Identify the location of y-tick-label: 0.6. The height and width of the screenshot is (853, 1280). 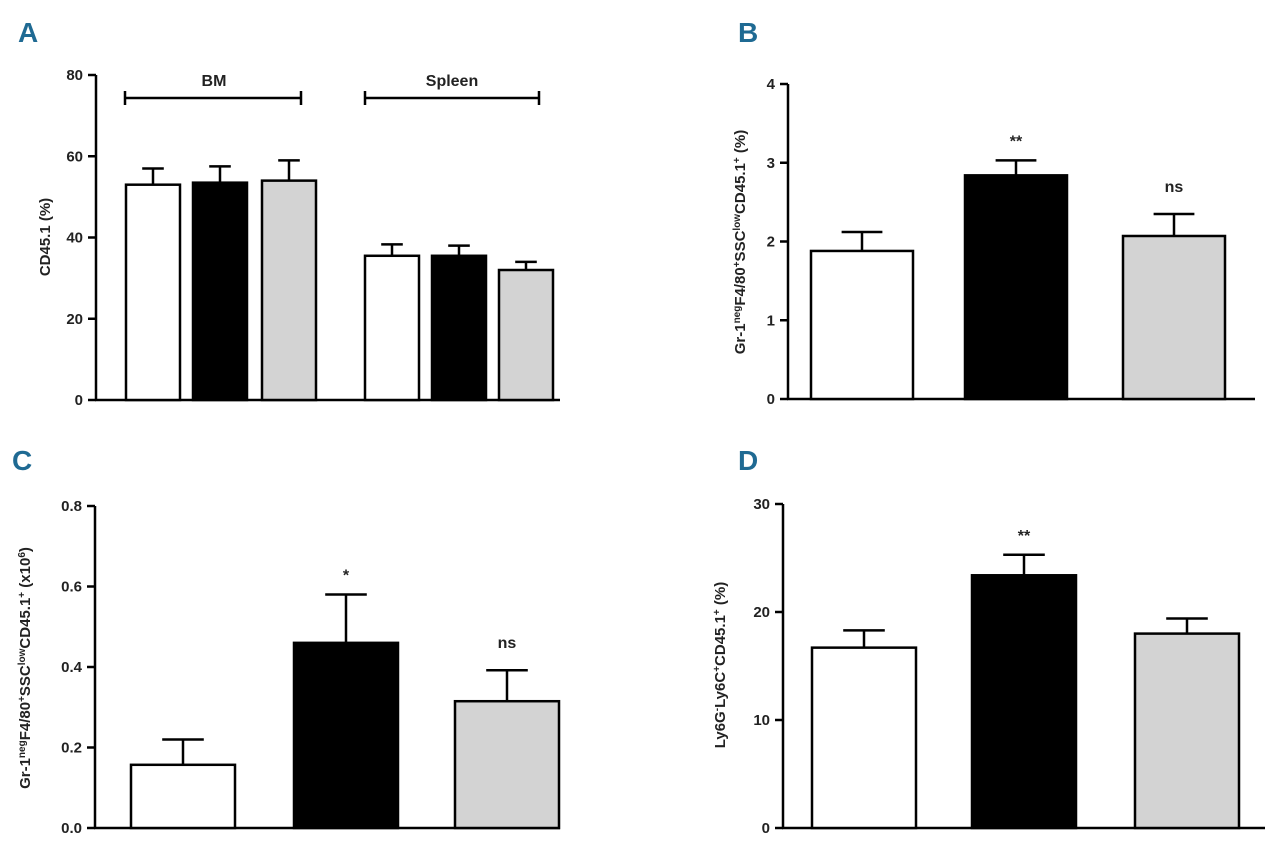
(71, 587).